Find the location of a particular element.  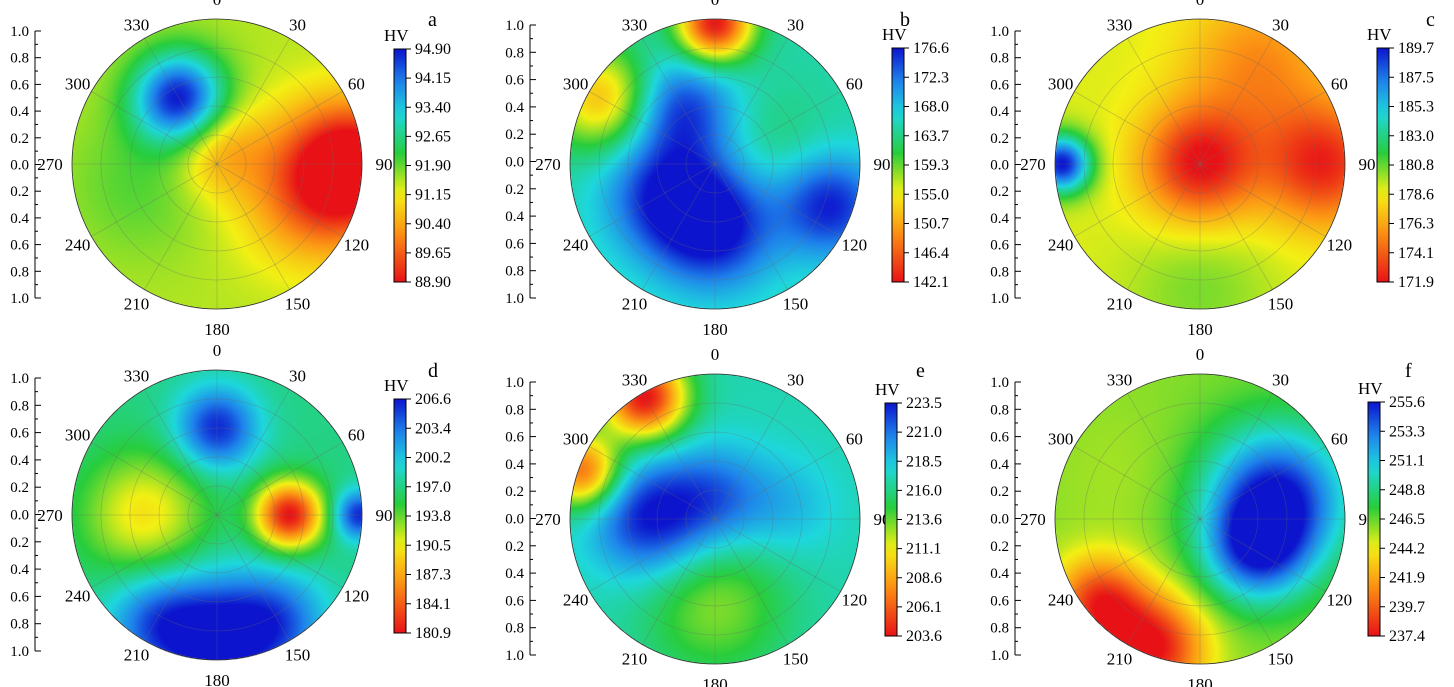

colorbar-tick-label: 159.3 is located at coordinates (931, 165).